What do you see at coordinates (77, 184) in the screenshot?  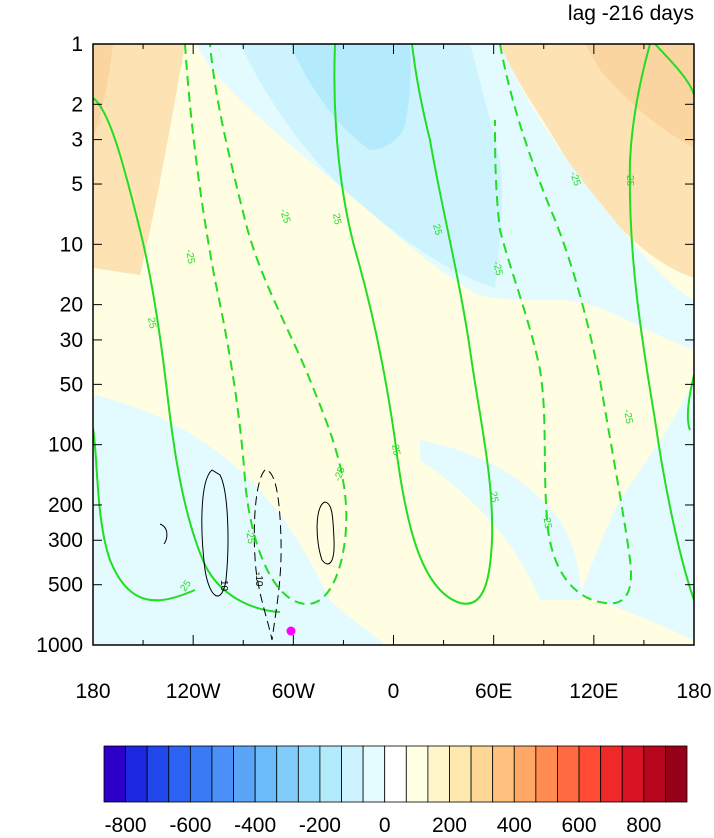 I see `y-tick-label: 5` at bounding box center [77, 184].